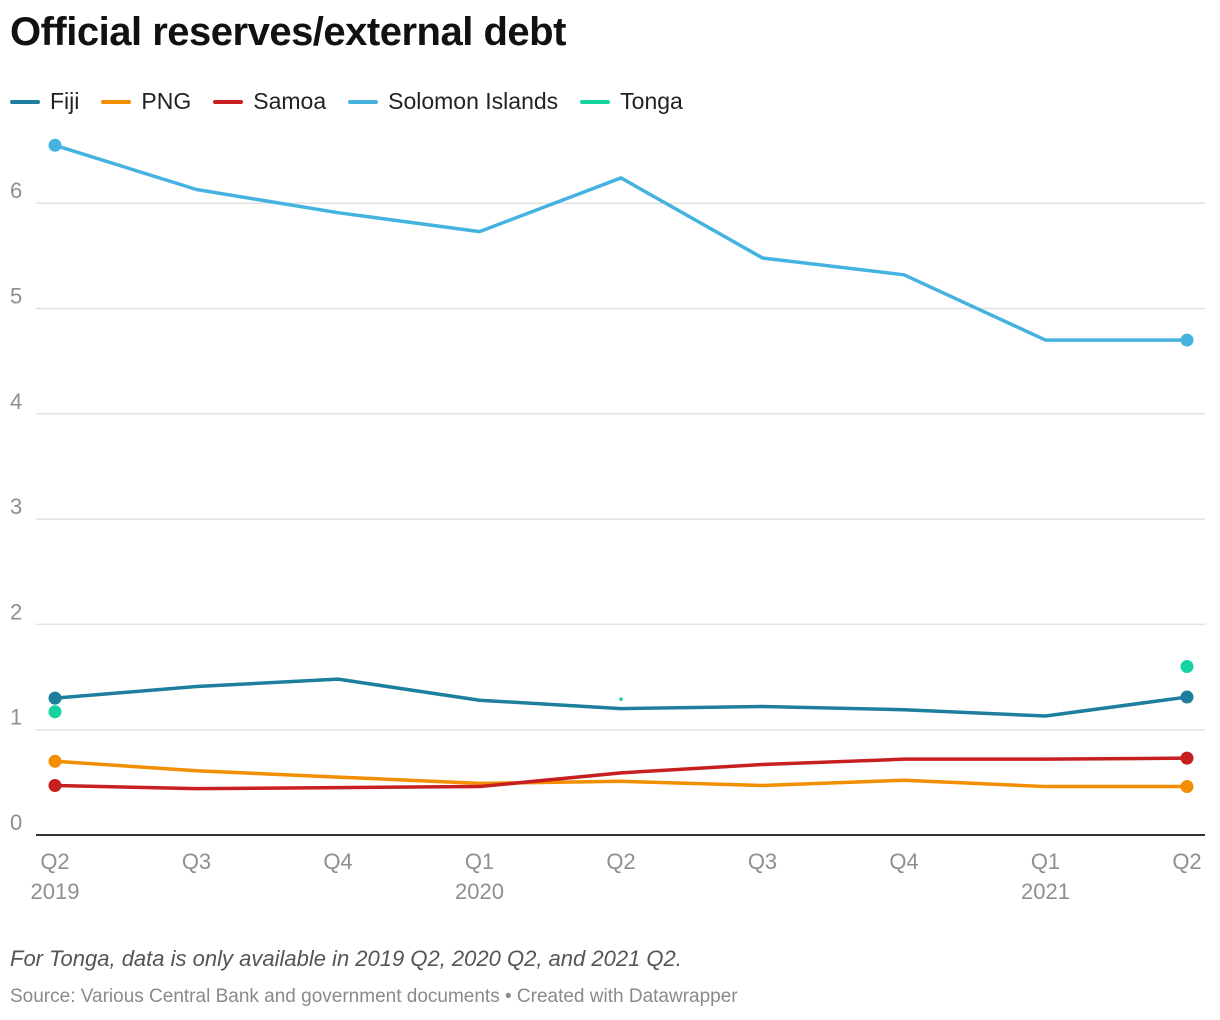  Describe the element at coordinates (762, 861) in the screenshot. I see `x-tick-label-5: Q3` at that location.